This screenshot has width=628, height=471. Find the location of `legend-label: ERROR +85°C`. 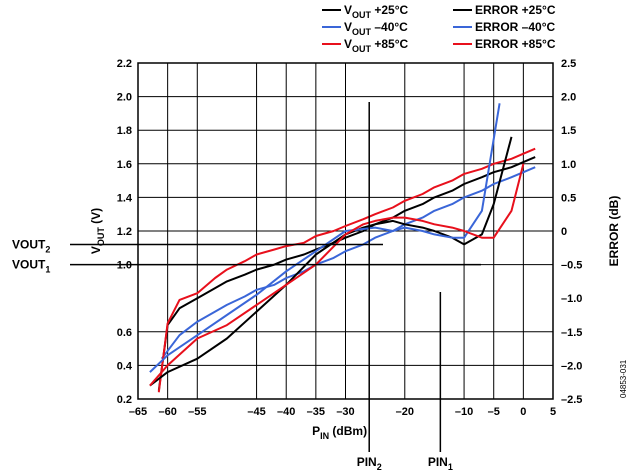

legend-label: ERROR +85°C is located at coordinates (515, 44).